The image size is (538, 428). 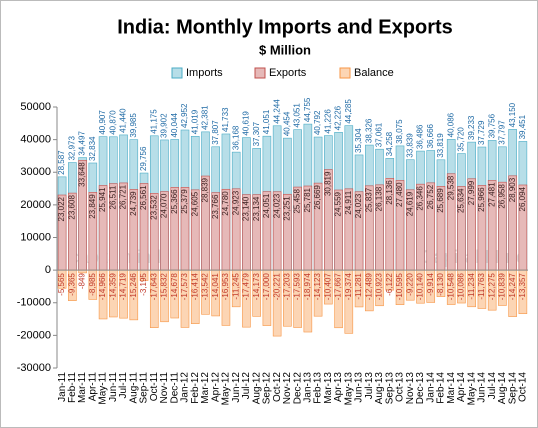 I want to click on data-label: 23,532, so click(x=153, y=207).